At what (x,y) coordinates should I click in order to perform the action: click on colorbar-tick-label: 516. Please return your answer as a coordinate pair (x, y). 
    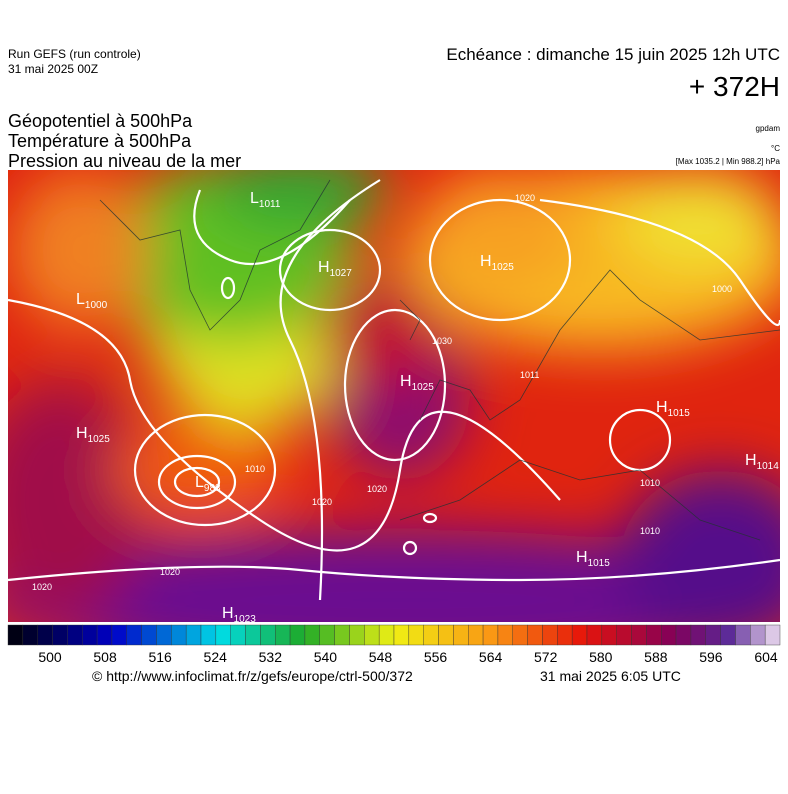
    Looking at the image, I should click on (160, 657).